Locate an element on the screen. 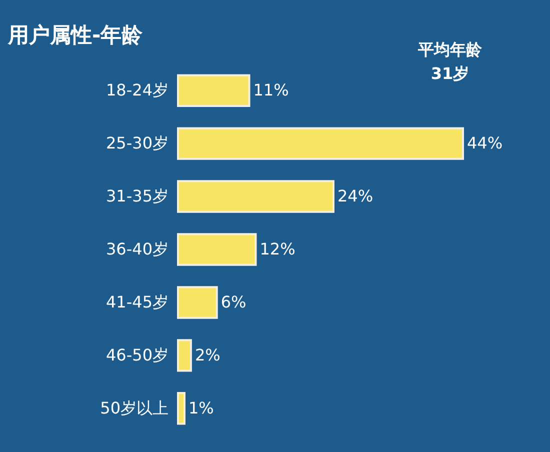 This screenshot has width=550, height=452. y-tick-label: 31-35岁 is located at coordinates (137, 196).